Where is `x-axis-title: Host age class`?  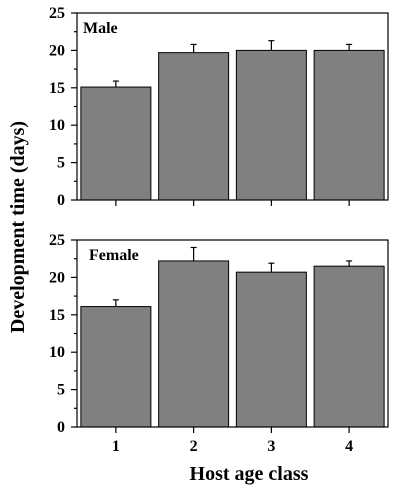
x-axis-title: Host age class is located at coordinates (249, 474).